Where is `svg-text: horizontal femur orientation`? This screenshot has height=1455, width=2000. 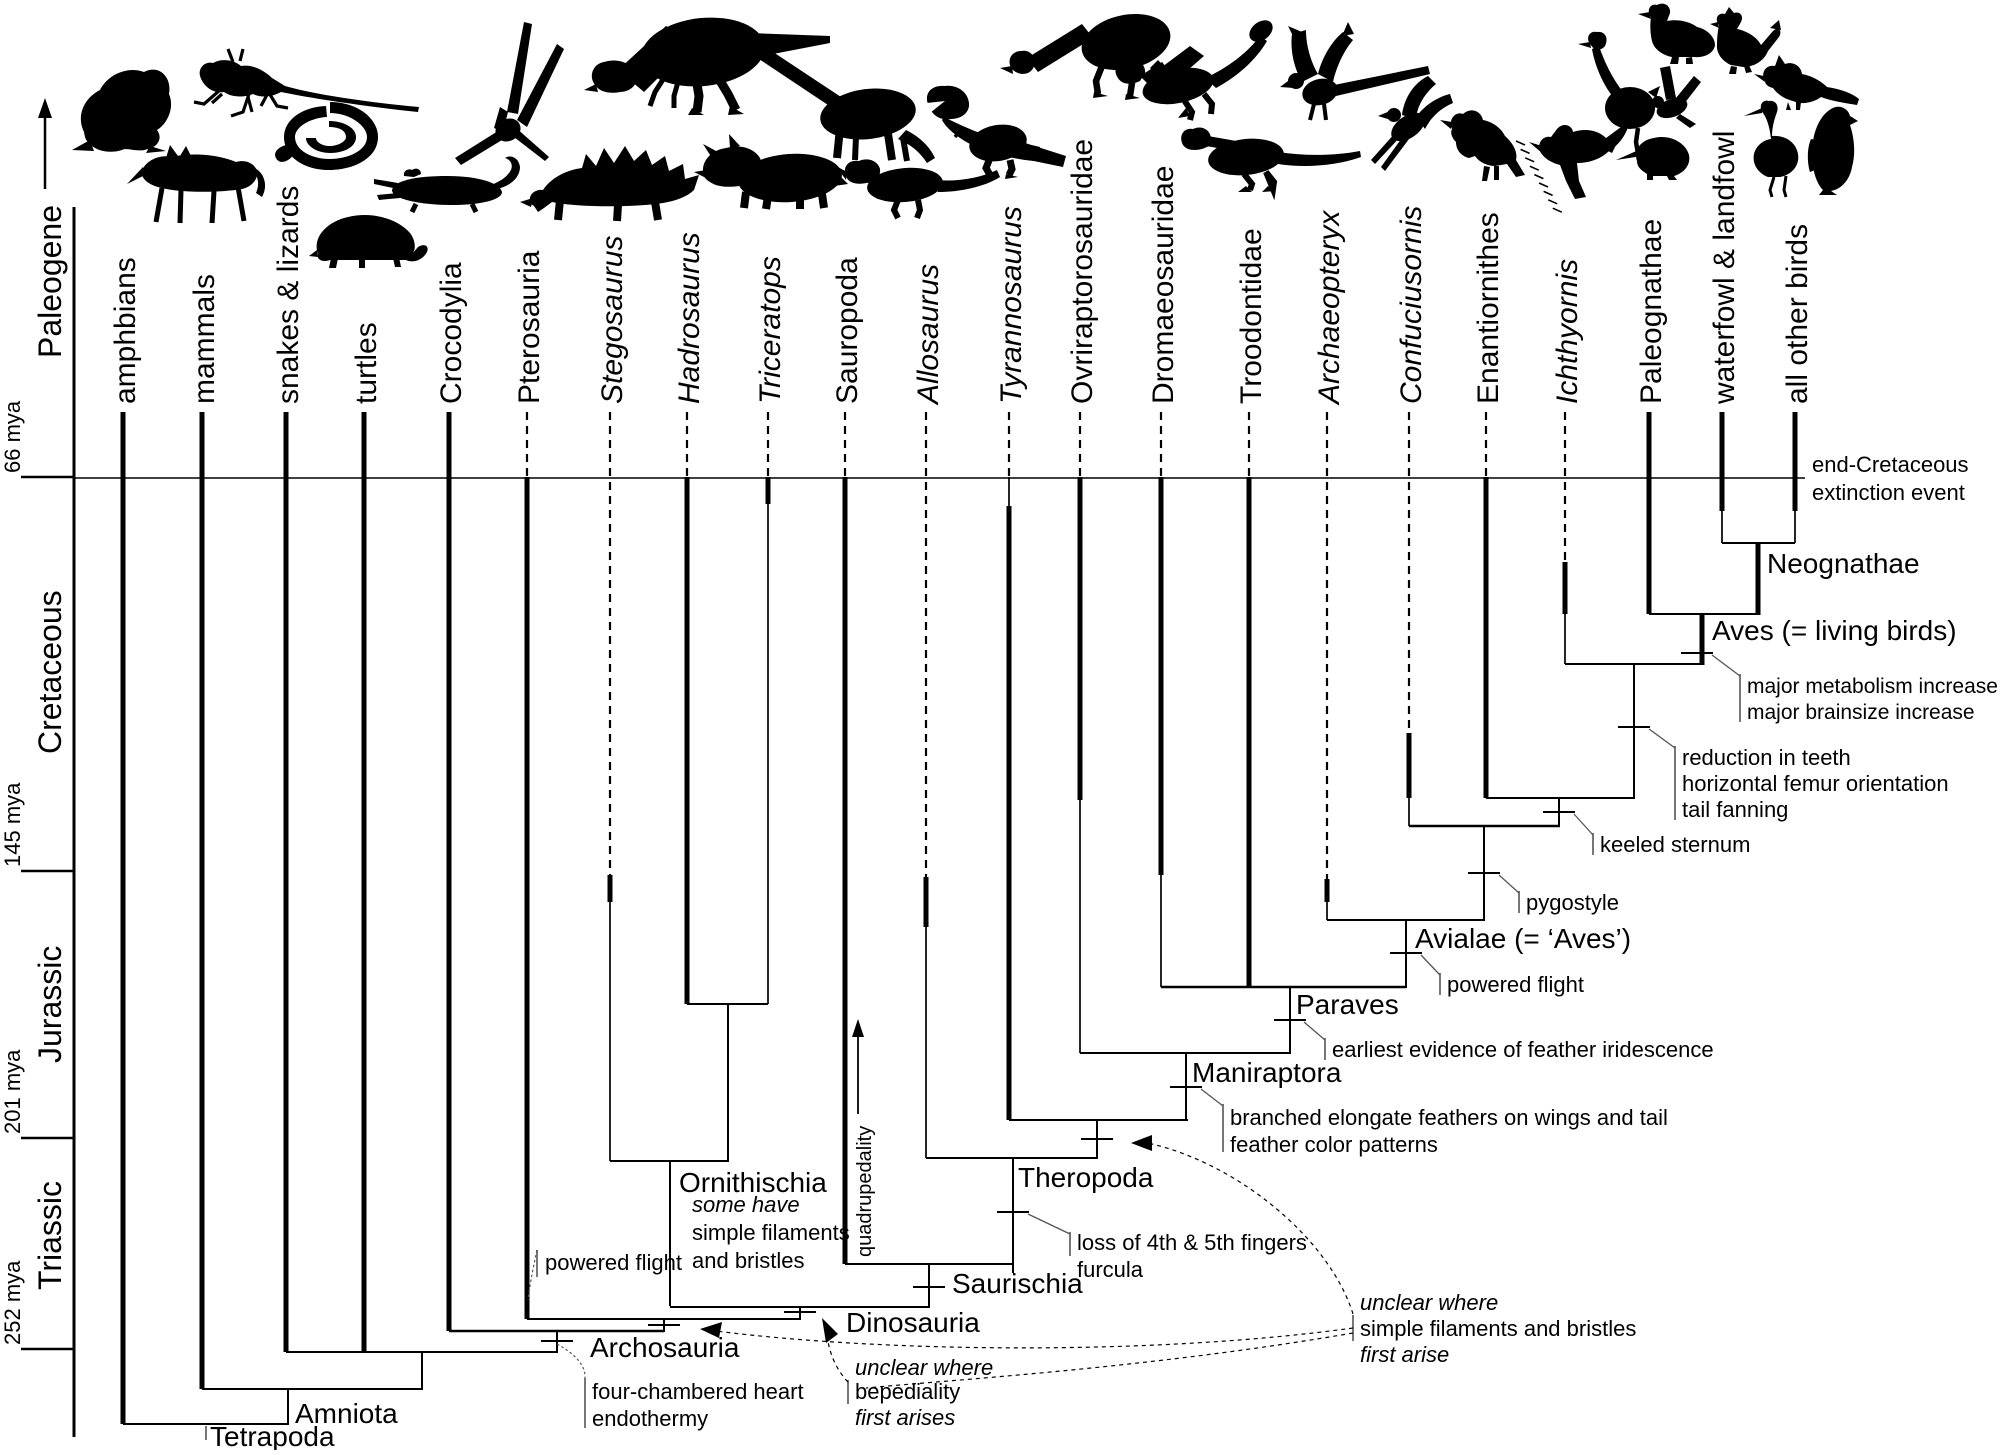
svg-text: horizontal femur orientation is located at coordinates (1815, 783).